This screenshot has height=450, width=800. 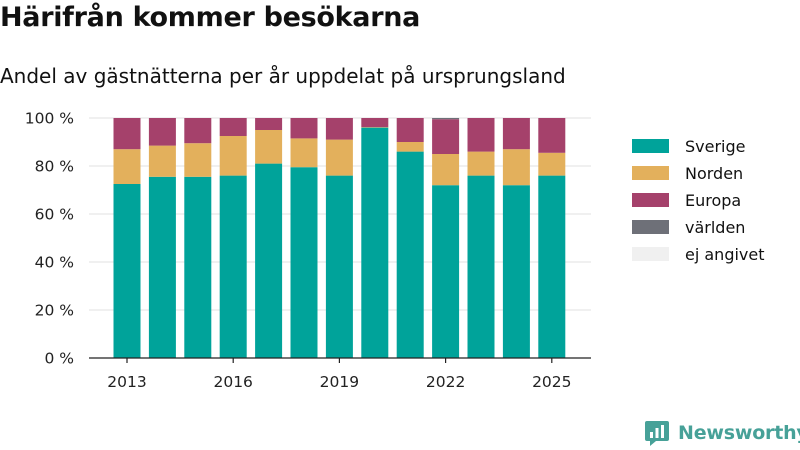 I want to click on y-tick-label: 40 %, so click(x=54, y=263).